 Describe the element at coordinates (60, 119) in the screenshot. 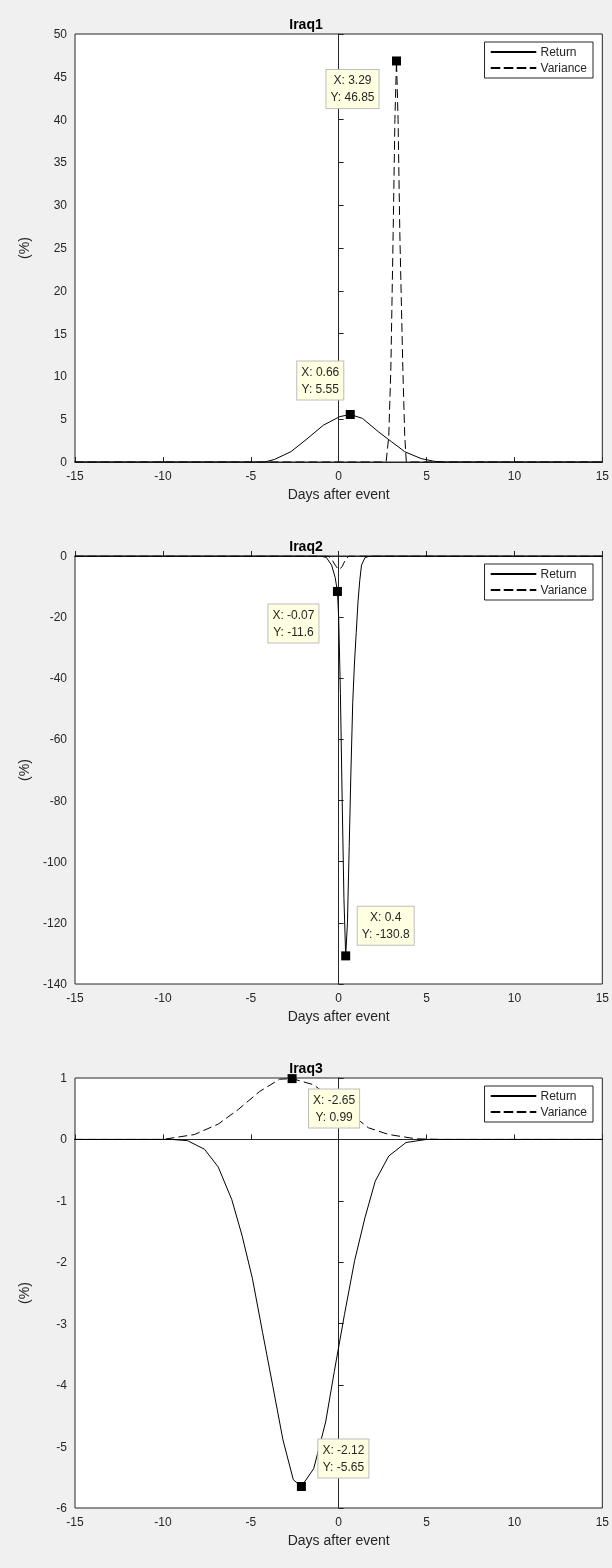

I see `y-tick-label: 40` at that location.